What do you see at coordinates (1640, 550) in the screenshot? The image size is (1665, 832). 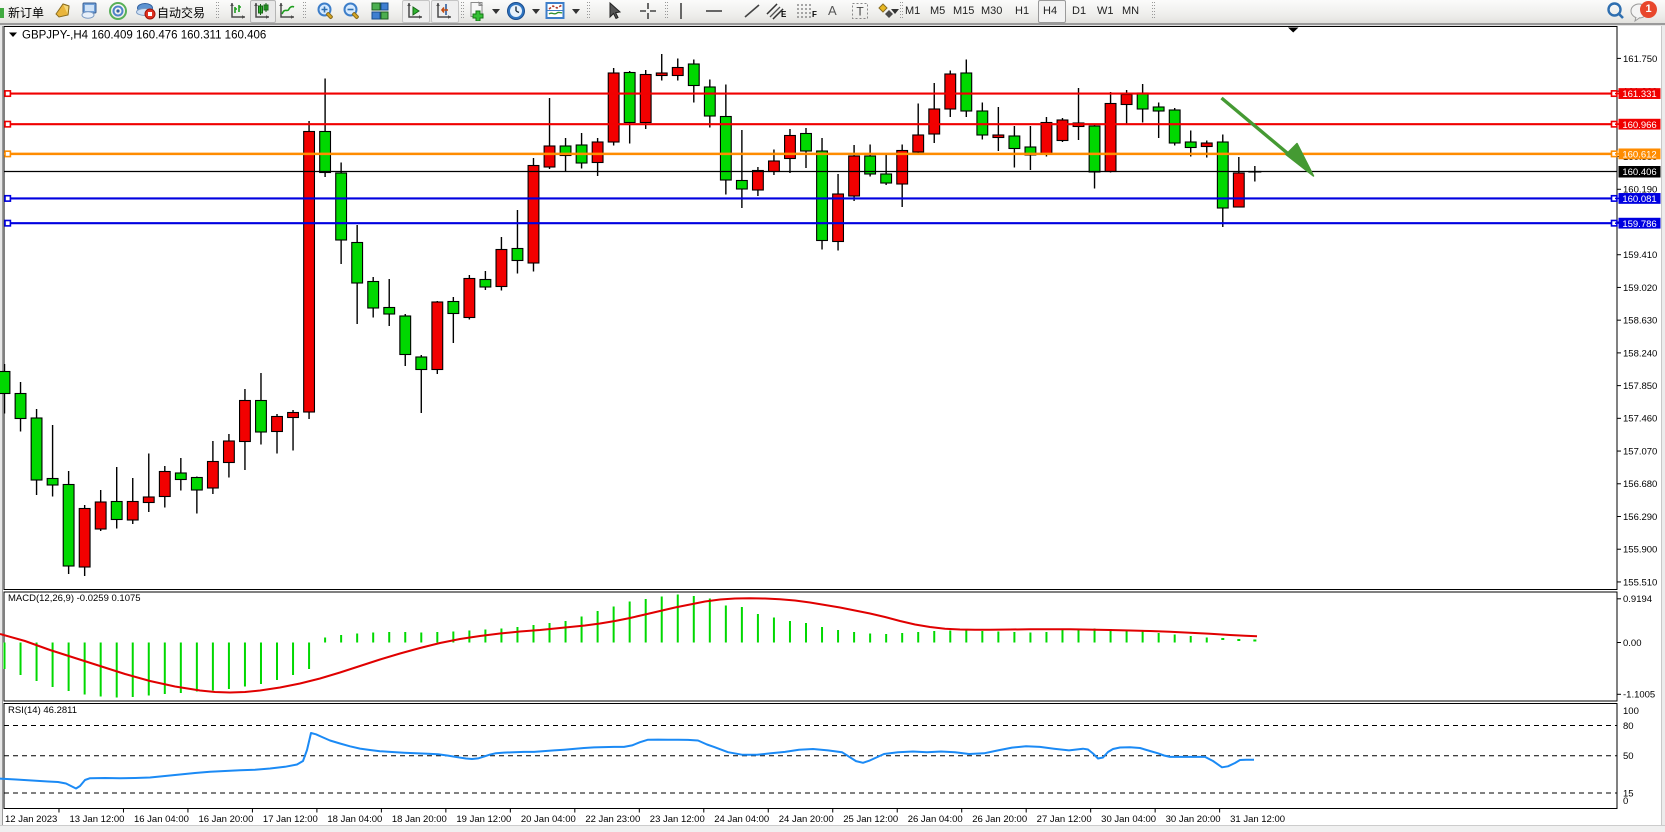 I see `svg-text: 155.900` at bounding box center [1640, 550].